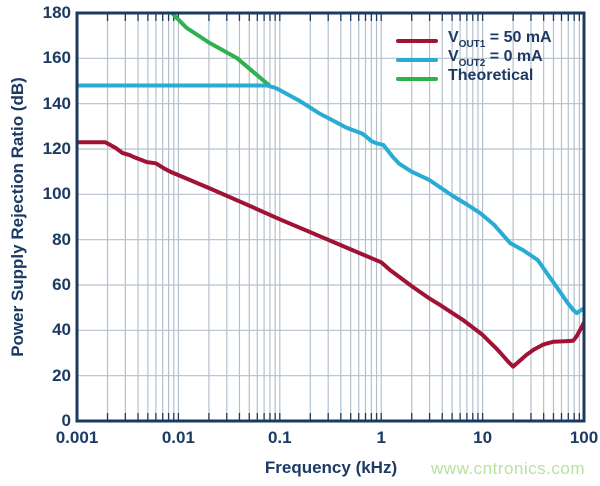 The width and height of the screenshot is (600, 486). Describe the element at coordinates (518, 37) in the screenshot. I see `legend-label-vout1-rest: = 50 mA` at that location.